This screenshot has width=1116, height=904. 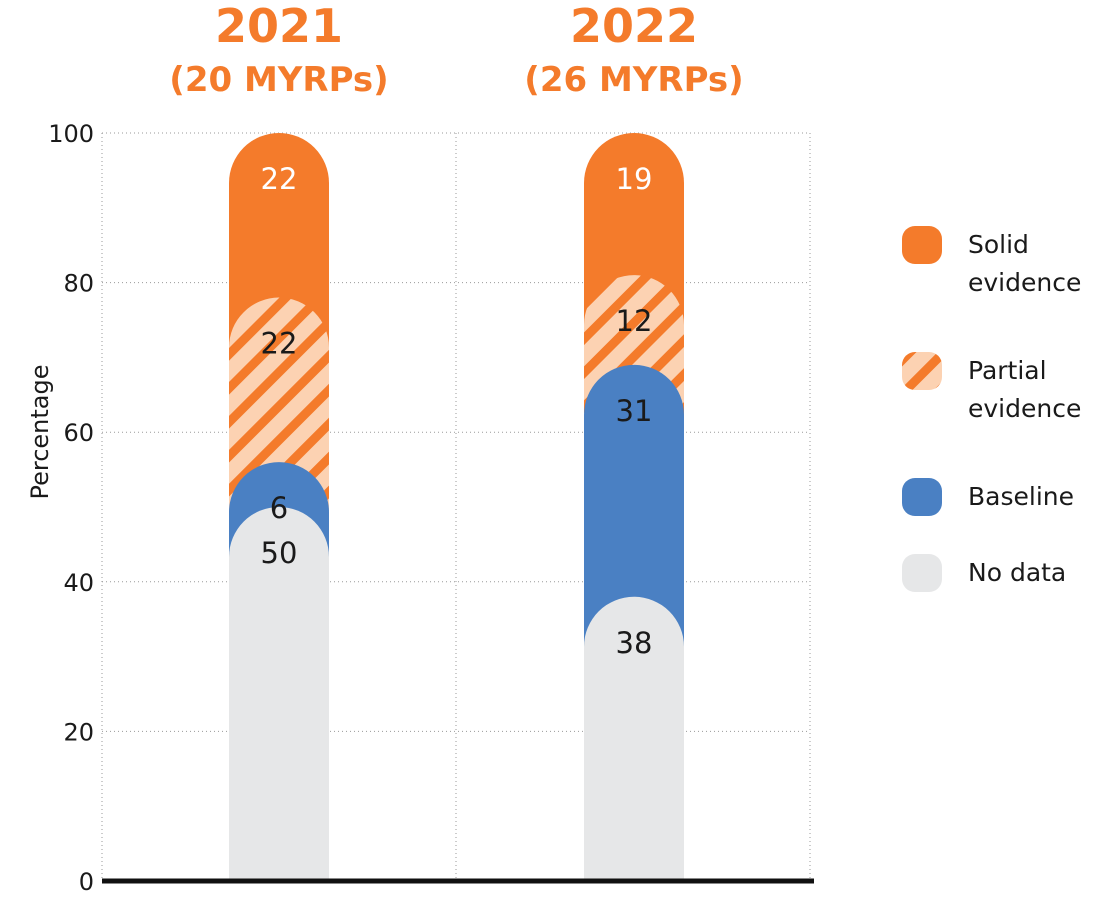 I want to click on data-label-solid: 22, so click(x=279, y=179).